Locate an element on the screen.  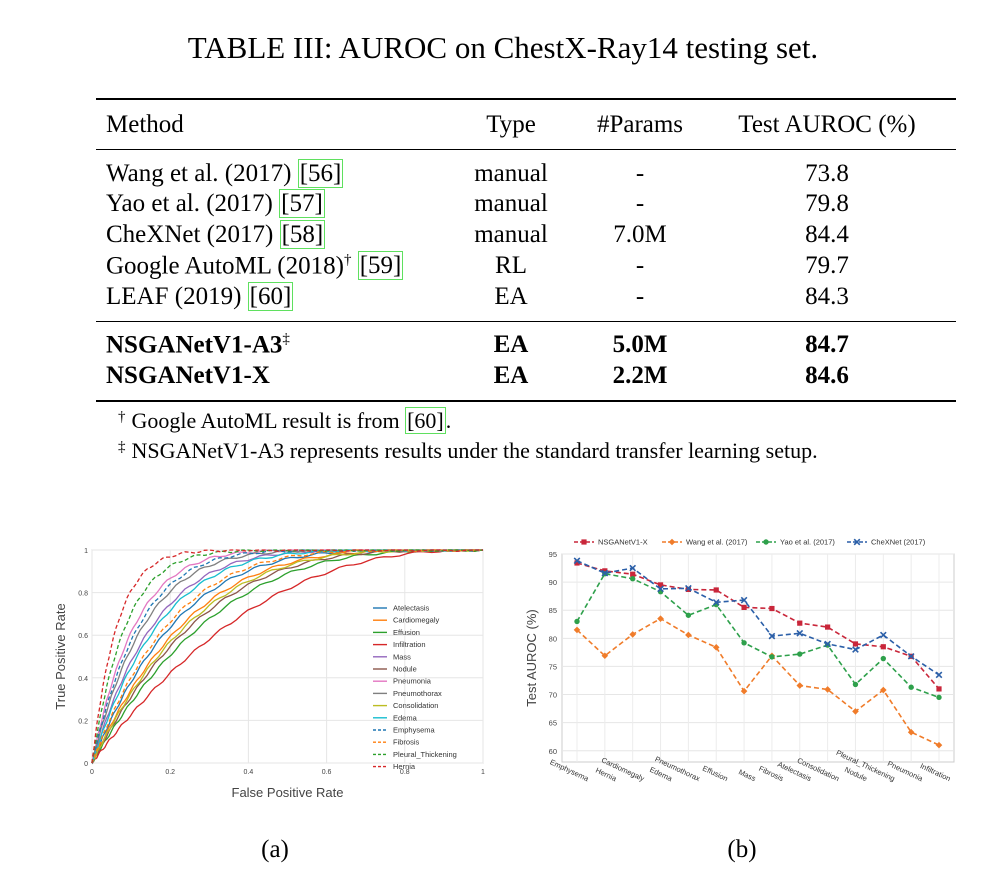
method-name: Google AutoML (2018) is located at coordinates (225, 266).